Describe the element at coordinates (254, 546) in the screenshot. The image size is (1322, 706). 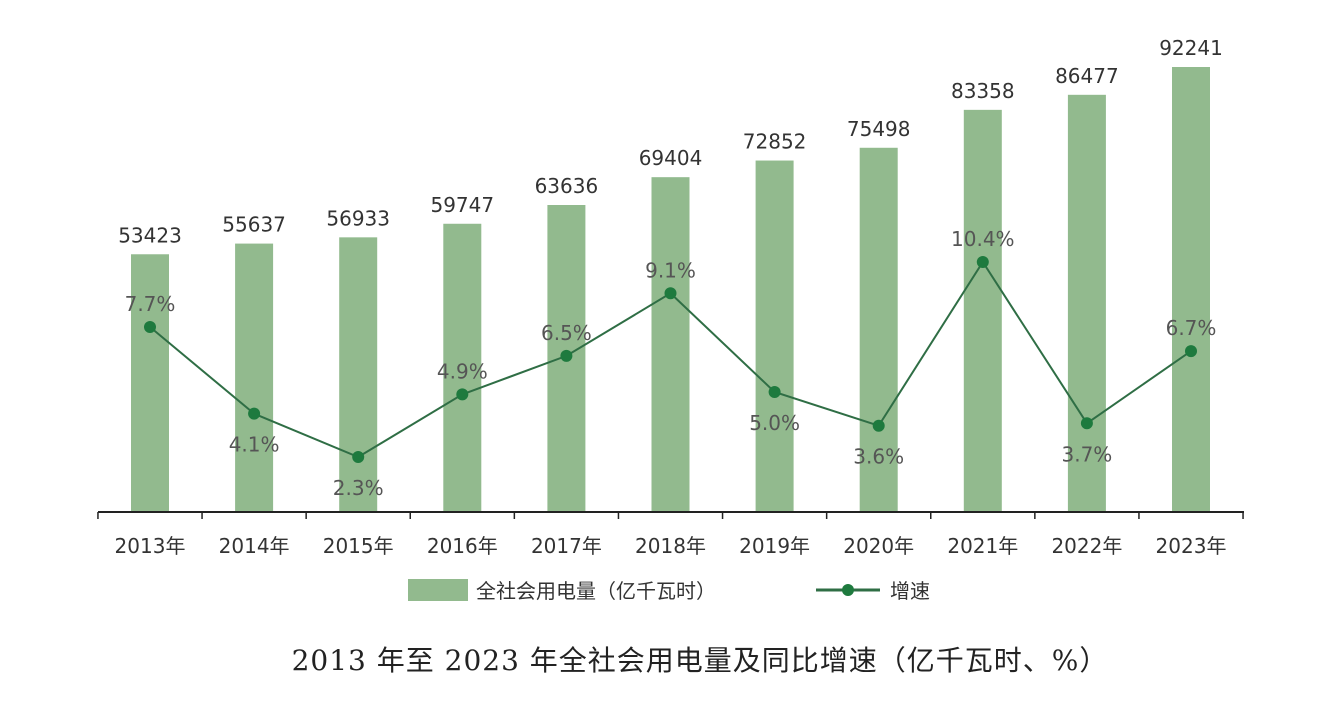
I see `x-tick-label: 2014年` at that location.